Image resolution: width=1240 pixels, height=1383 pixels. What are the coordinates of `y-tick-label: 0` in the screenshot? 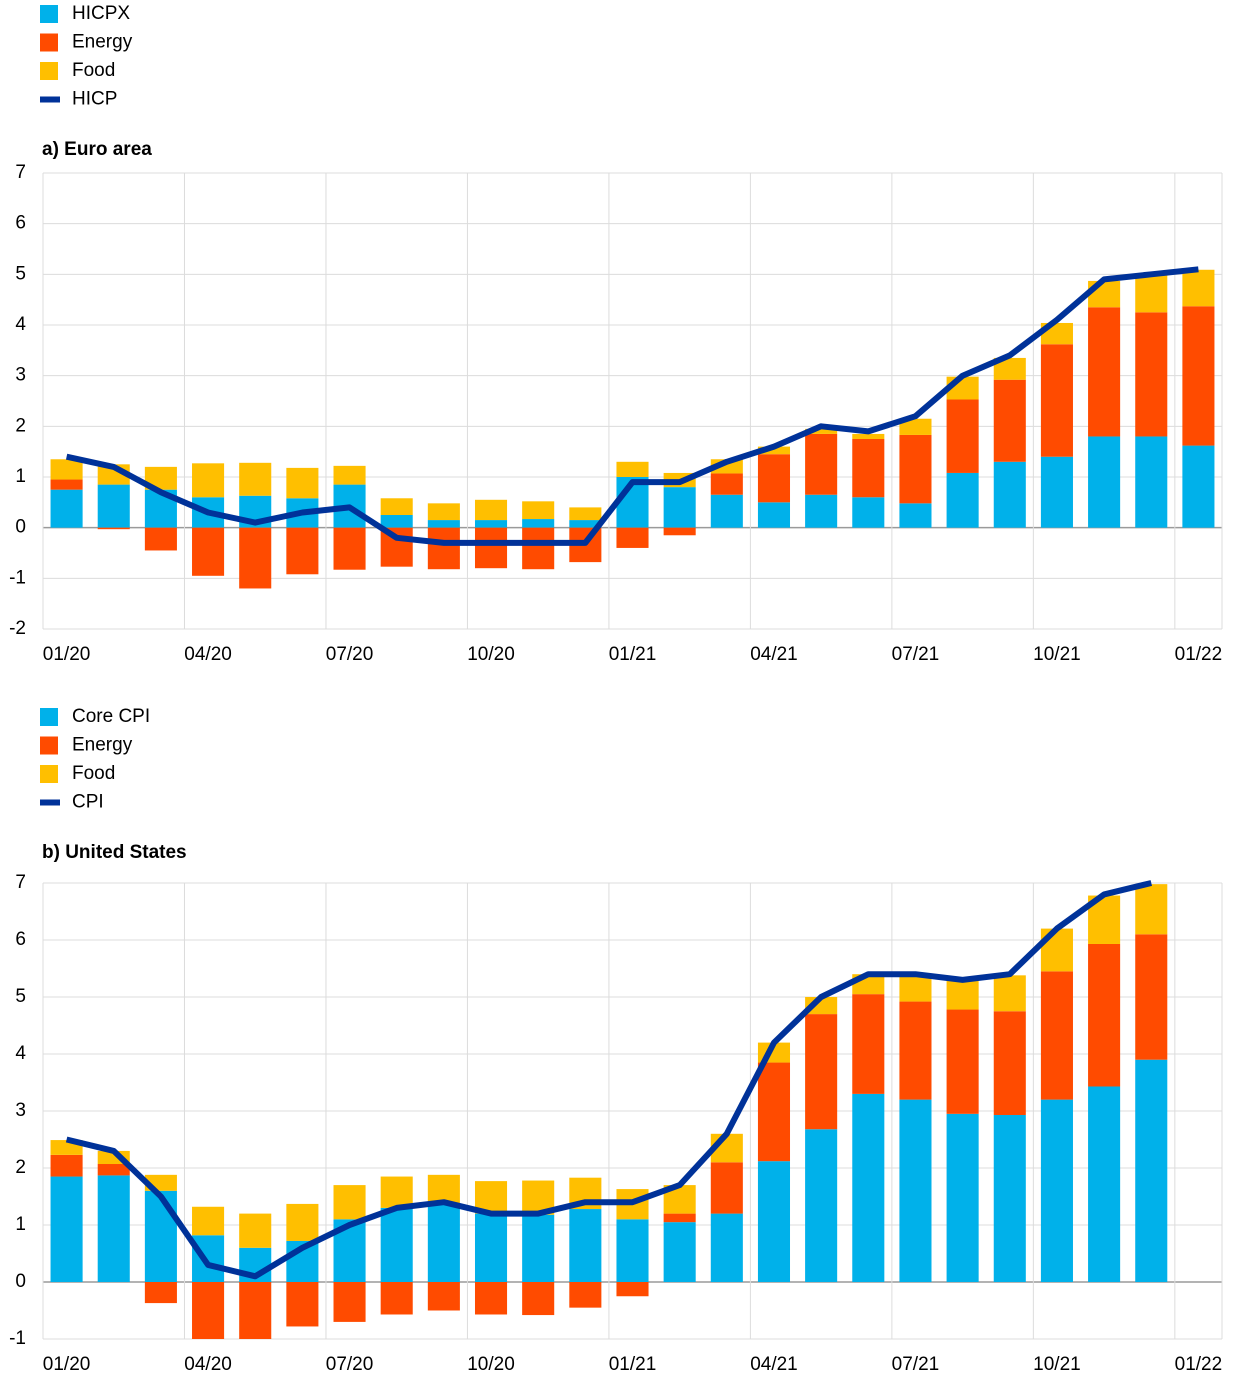 It's located at (20, 527).